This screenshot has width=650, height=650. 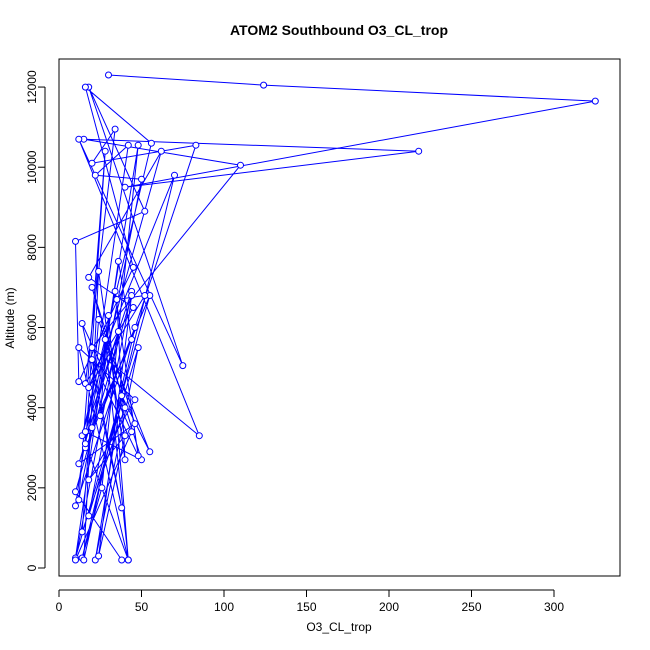 What do you see at coordinates (32, 87) in the screenshot?
I see `y-tick-label: 12000` at bounding box center [32, 87].